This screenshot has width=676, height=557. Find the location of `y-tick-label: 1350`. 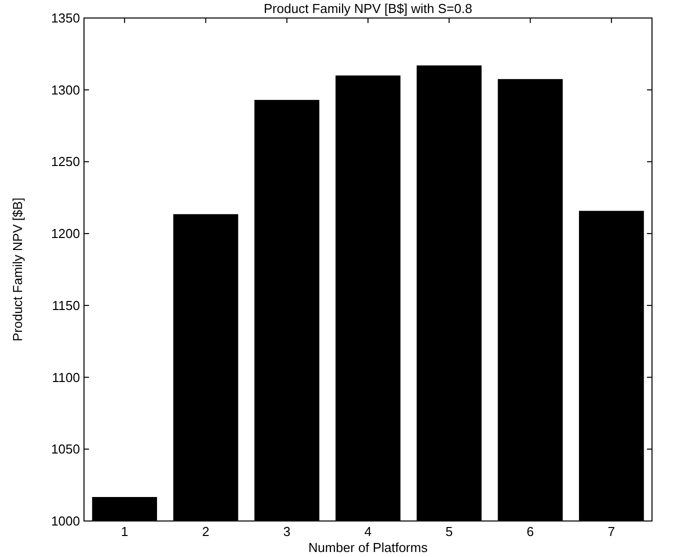

y-tick-label: 1350 is located at coordinates (65, 18).